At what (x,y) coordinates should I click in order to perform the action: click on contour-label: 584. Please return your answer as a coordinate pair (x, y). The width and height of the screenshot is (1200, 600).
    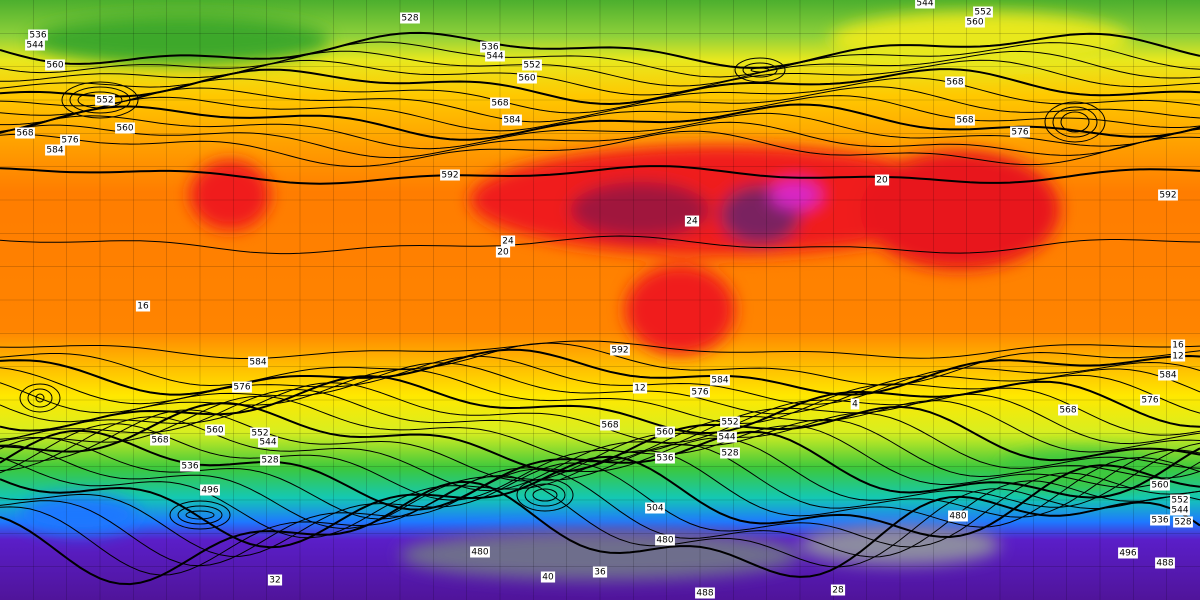
    Looking at the image, I should click on (512, 120).